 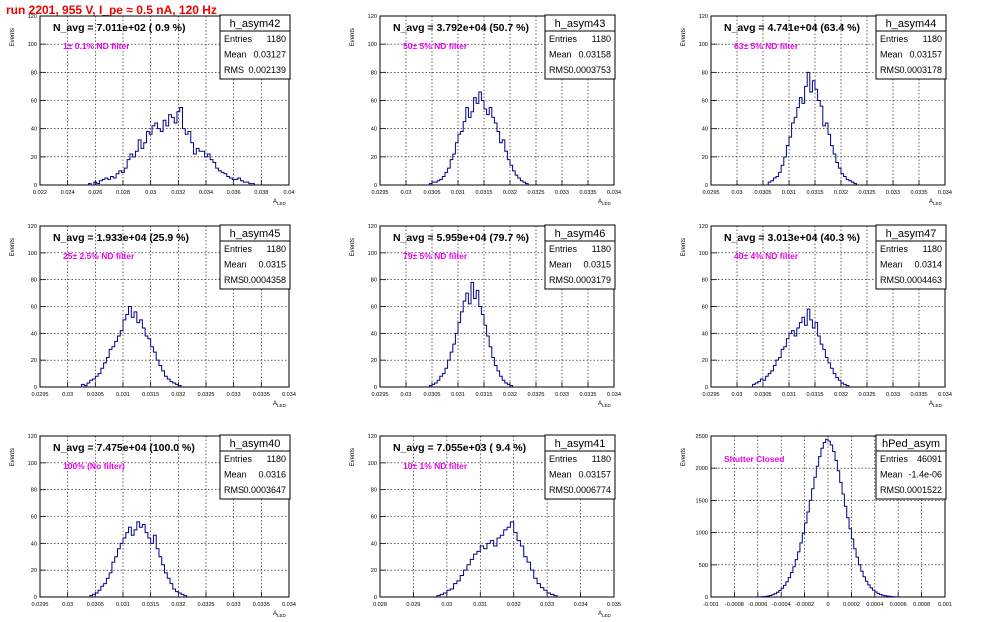 I want to click on x-tick-label: -0.001, so click(x=711, y=605).